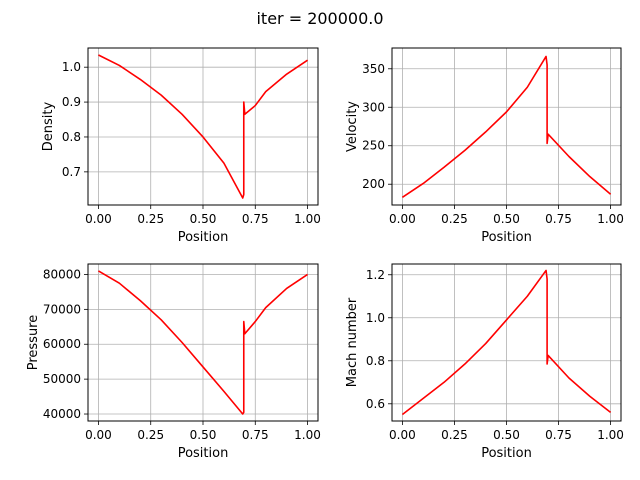 Image resolution: width=640 pixels, height=480 pixels. What do you see at coordinates (319, 18) in the screenshot?
I see `figure-suptitle: iter = 200000.0` at bounding box center [319, 18].